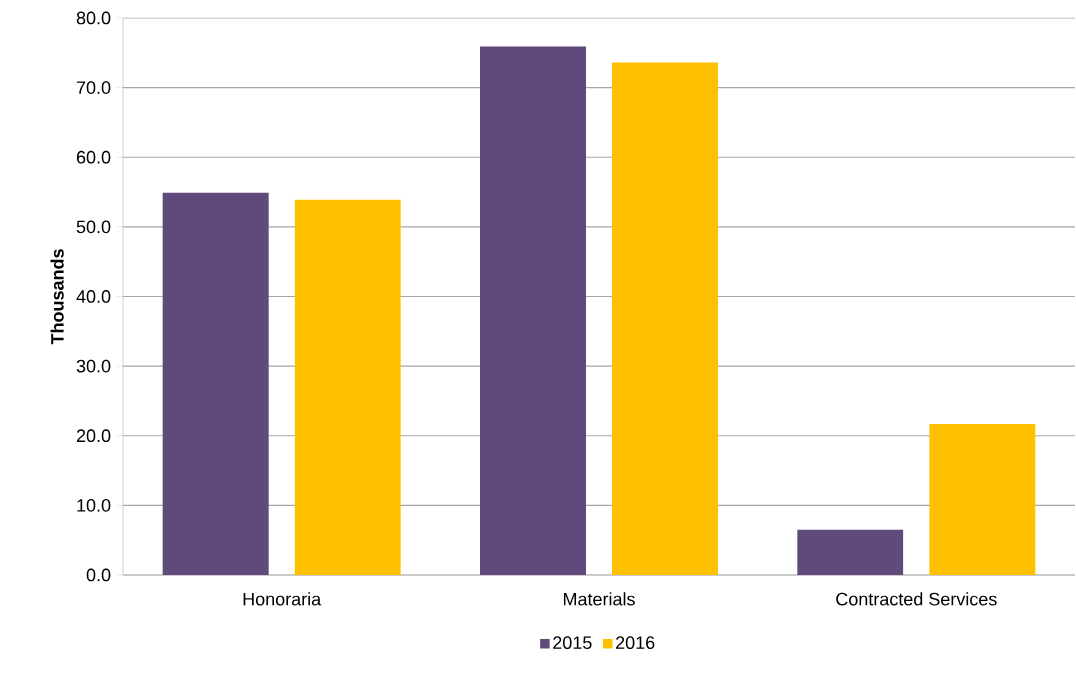 Image resolution: width=1076 pixels, height=675 pixels. Describe the element at coordinates (93, 87) in the screenshot. I see `y-tick-label: 70.0` at that location.